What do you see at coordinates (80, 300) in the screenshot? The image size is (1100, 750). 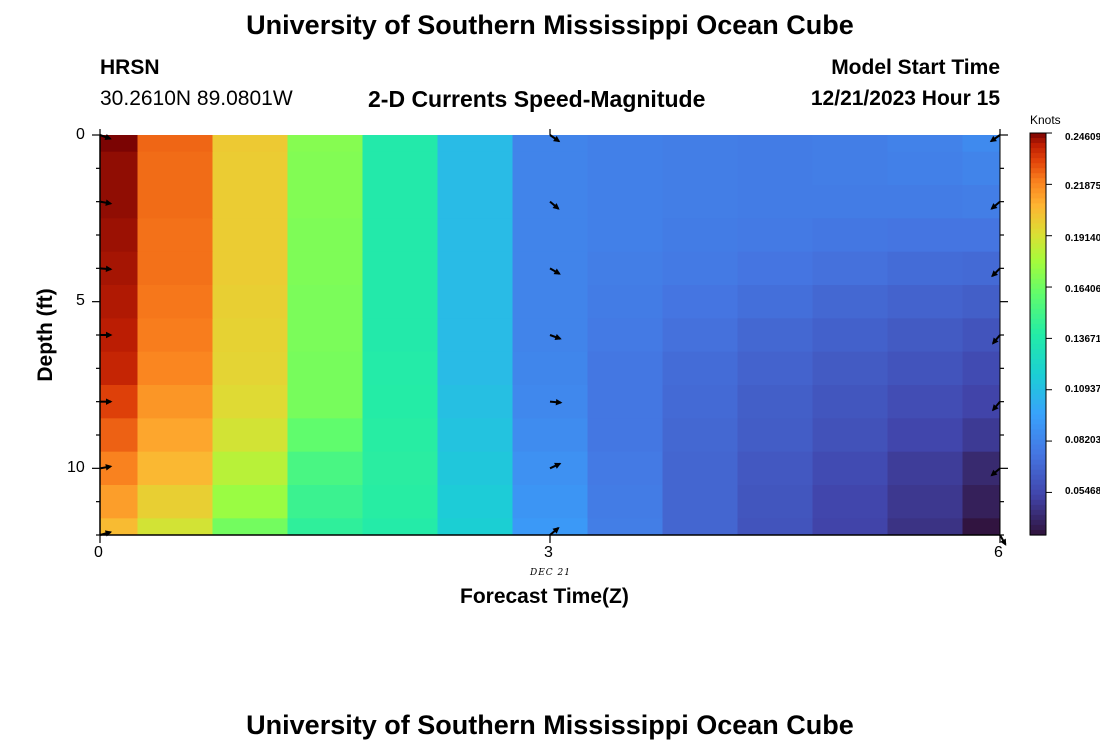 I see `y-tick-label-5: 5` at bounding box center [80, 300].